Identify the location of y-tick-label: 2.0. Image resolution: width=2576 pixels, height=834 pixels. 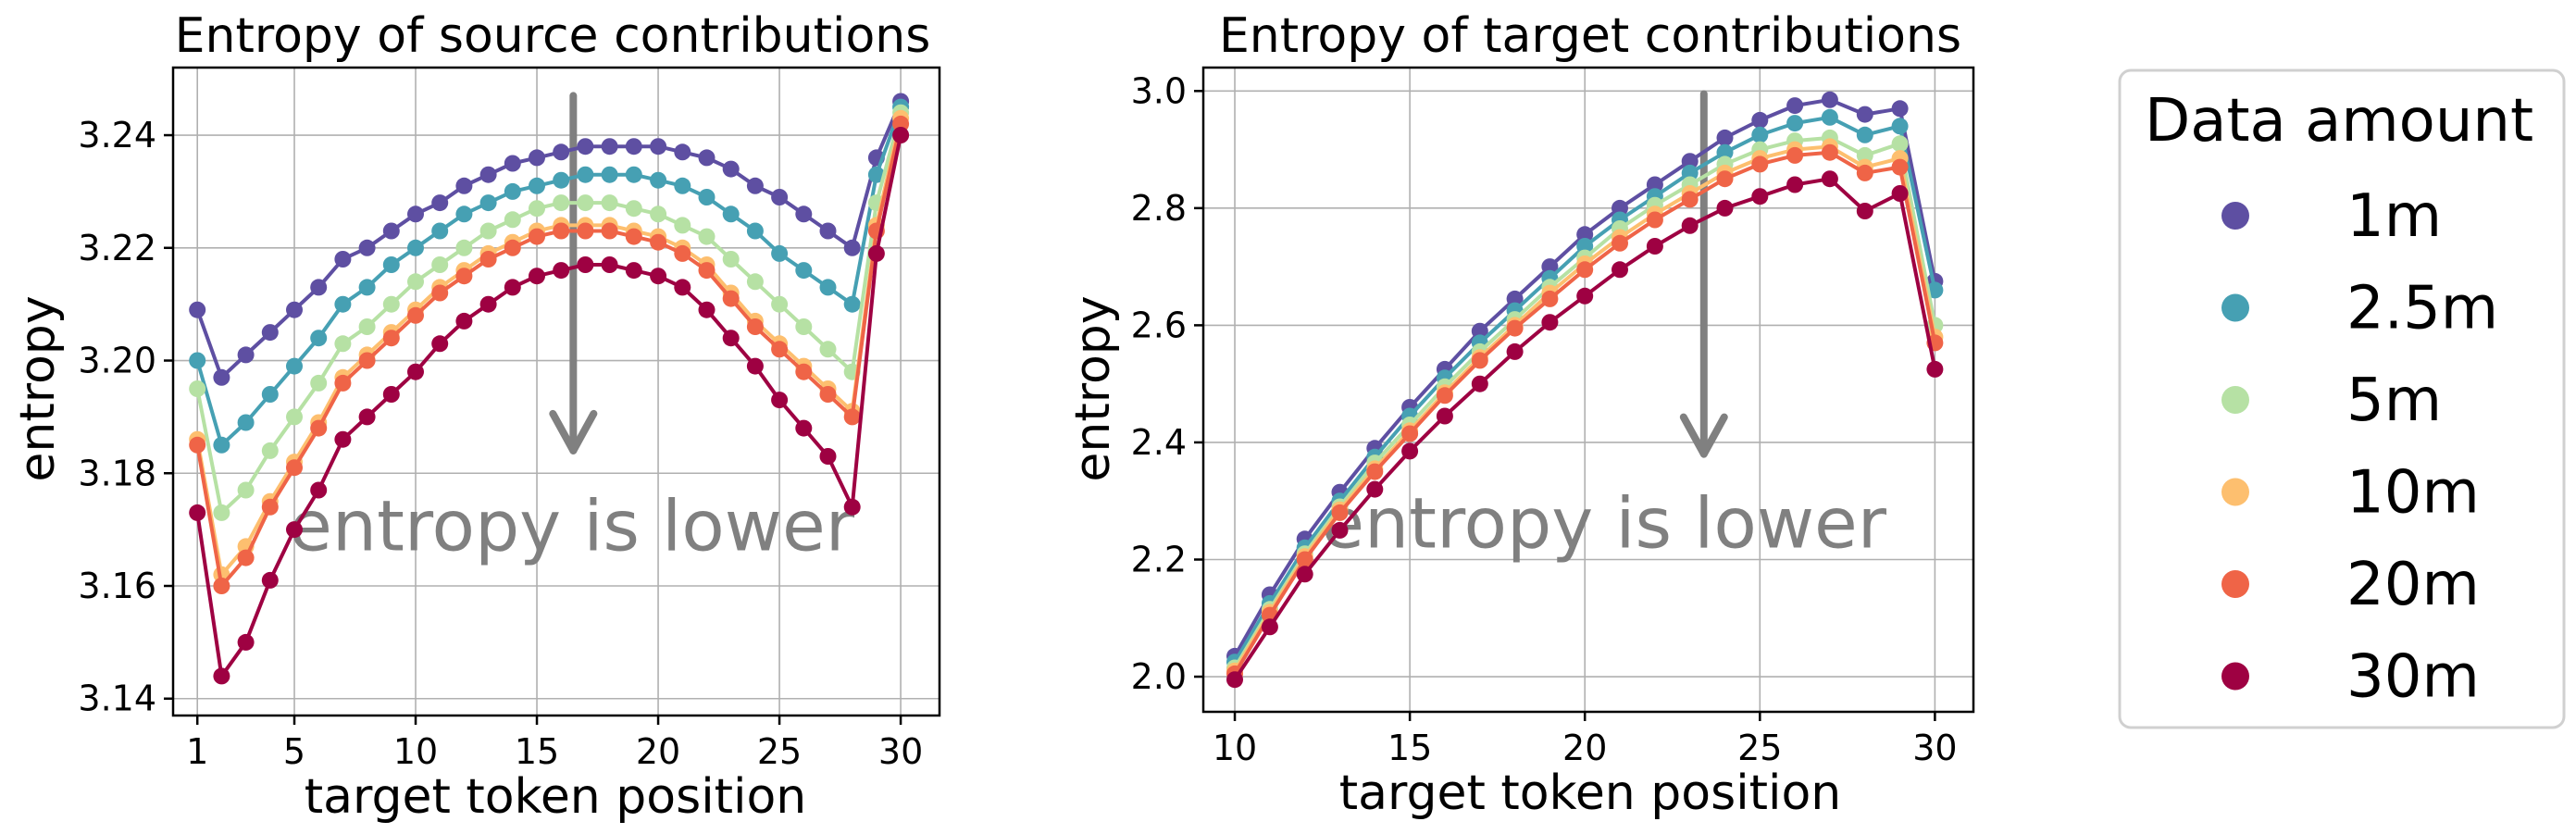
(1159, 676).